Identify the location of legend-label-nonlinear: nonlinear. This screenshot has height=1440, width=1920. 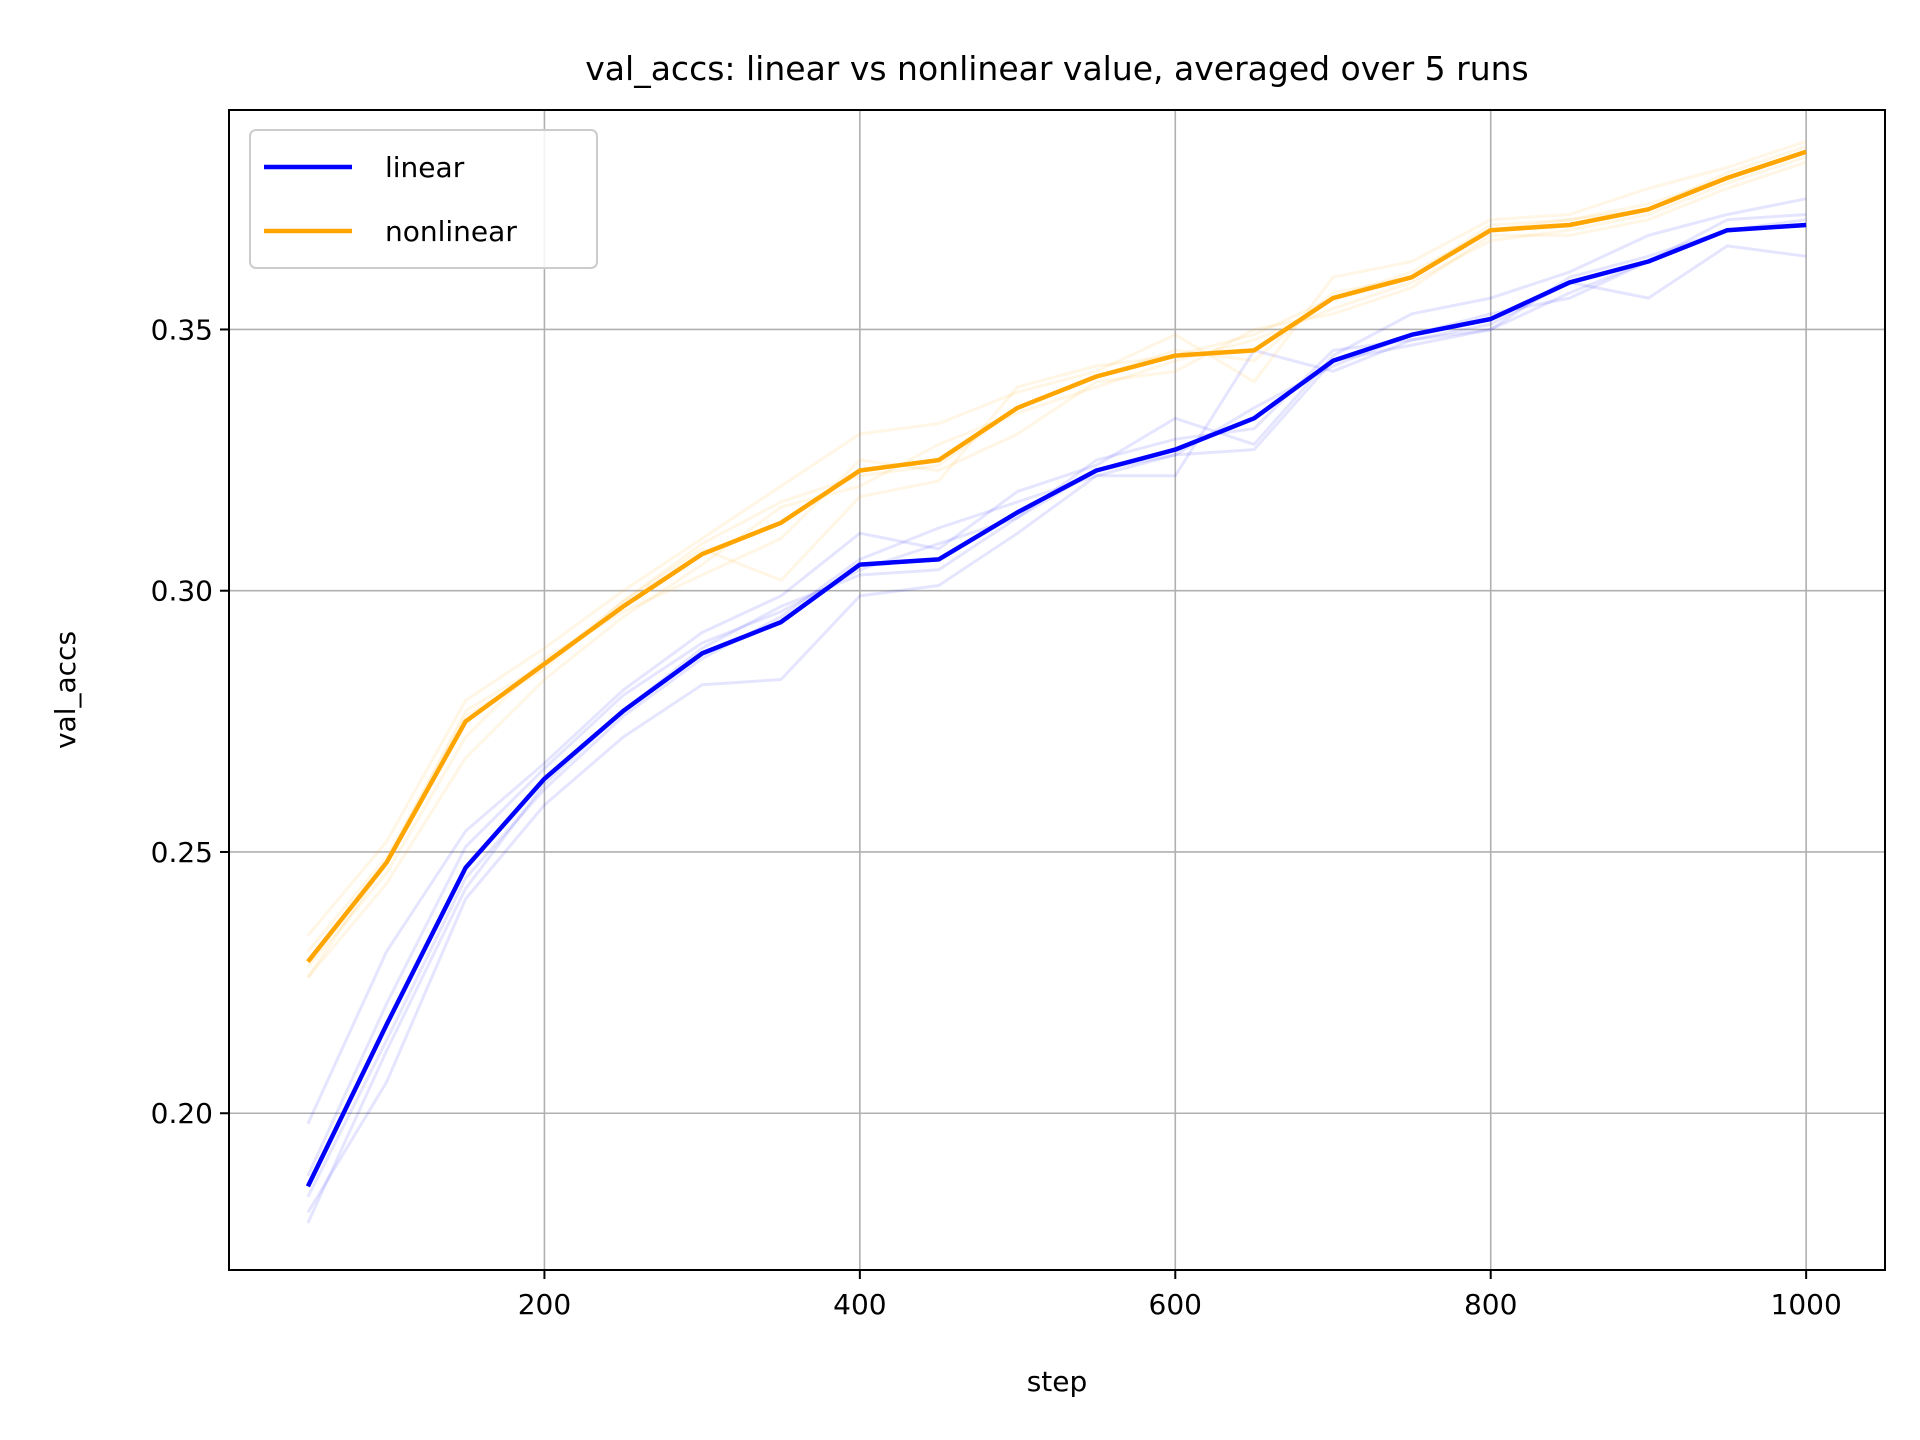
(451, 231).